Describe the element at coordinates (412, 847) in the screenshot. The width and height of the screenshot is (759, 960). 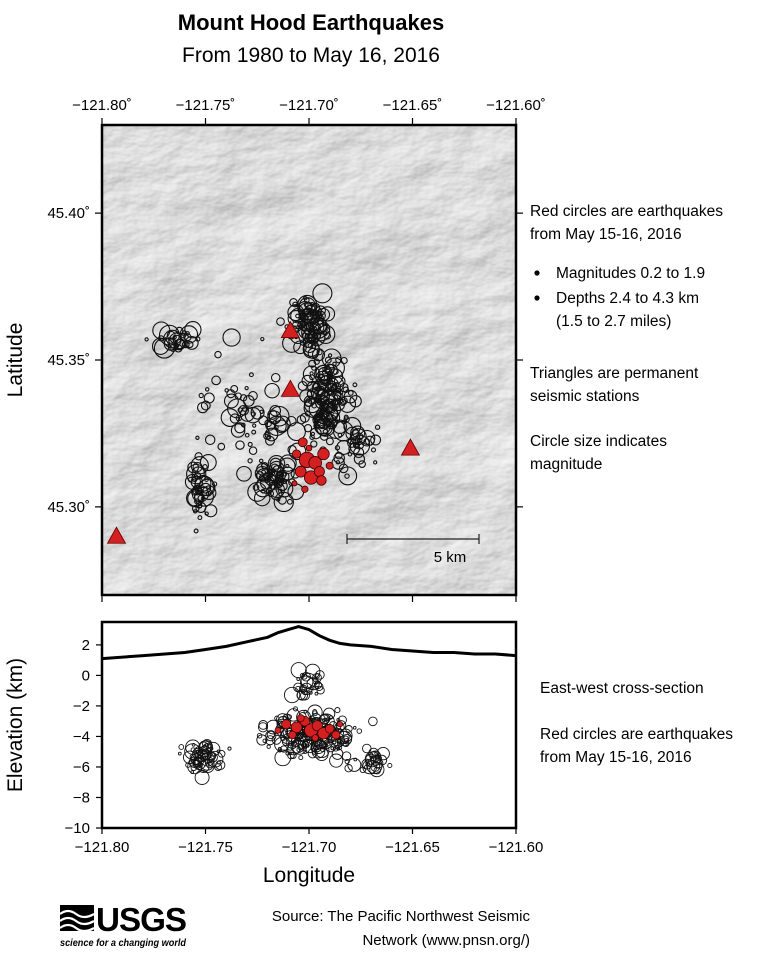
I see `xsec-x-tick-label: −121.65` at that location.